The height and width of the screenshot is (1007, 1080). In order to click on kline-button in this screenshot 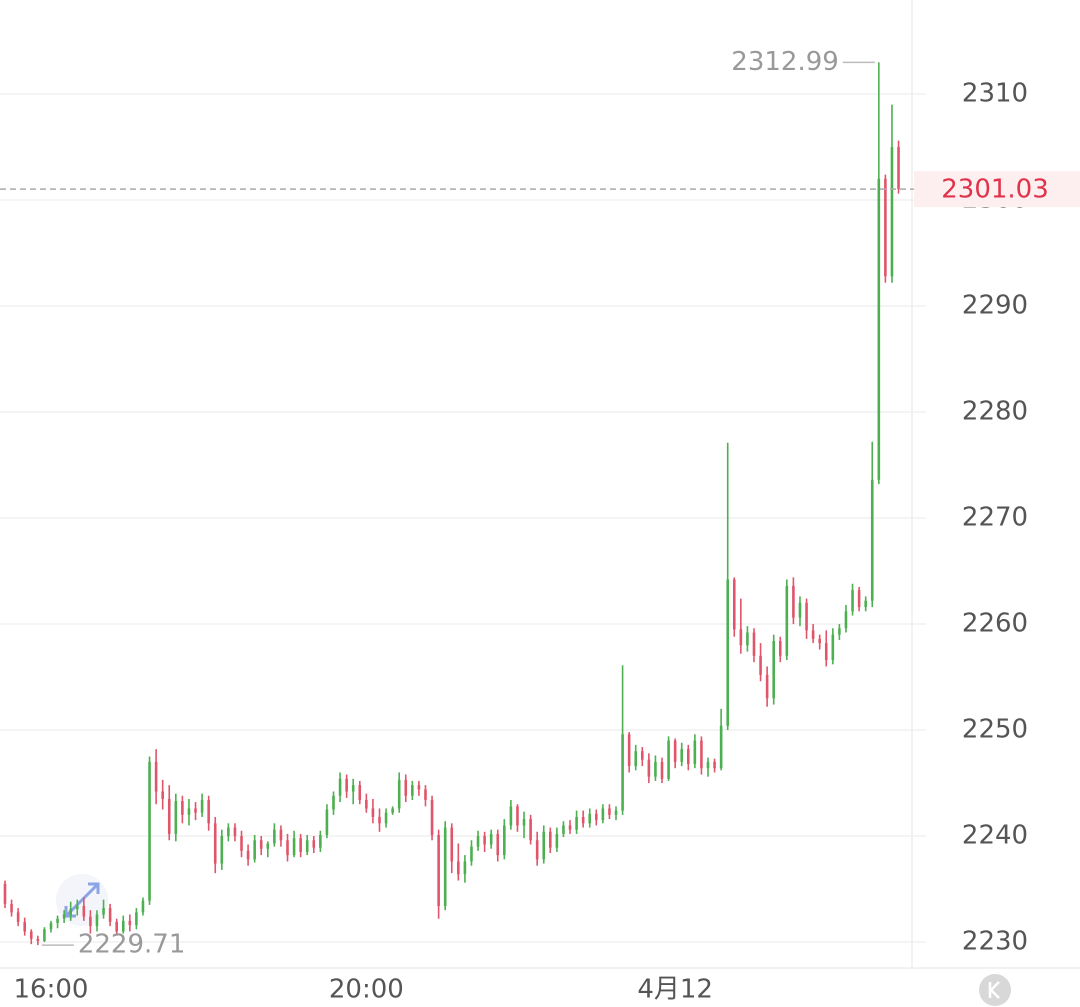, I will do `click(995, 990)`.